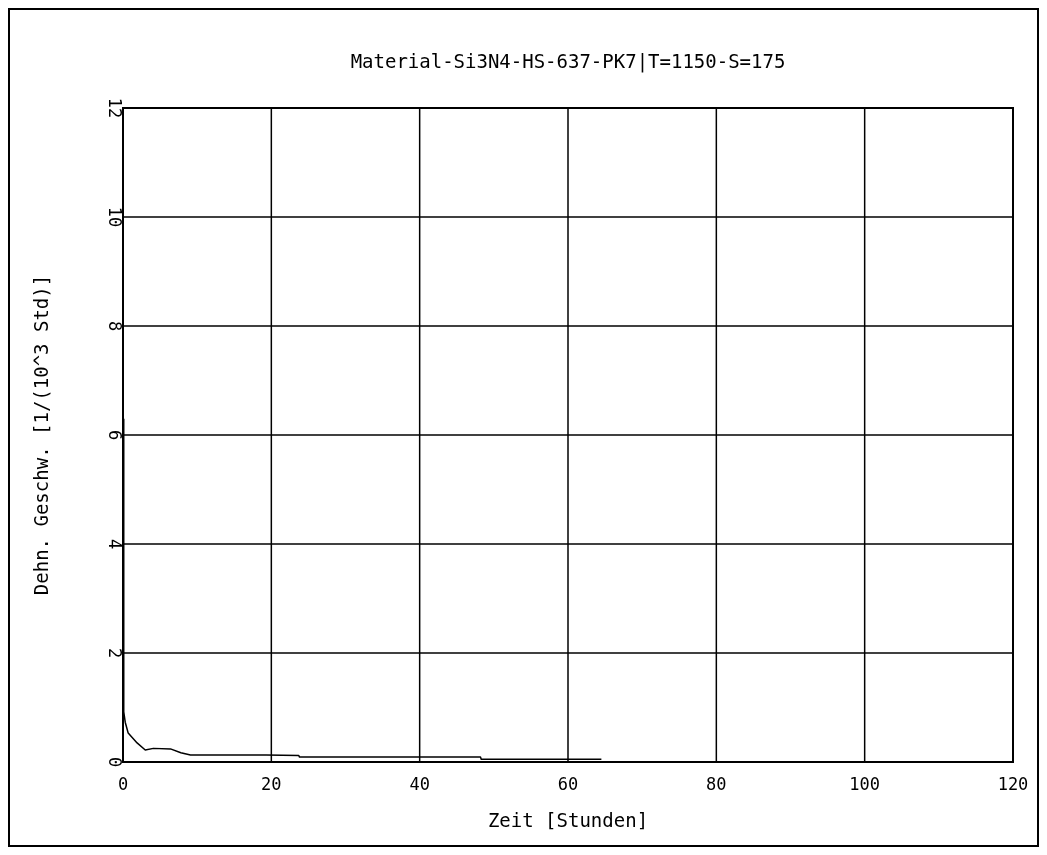 The image size is (1047, 855). Describe the element at coordinates (115, 326) in the screenshot. I see `y-tick-label: 8` at that location.